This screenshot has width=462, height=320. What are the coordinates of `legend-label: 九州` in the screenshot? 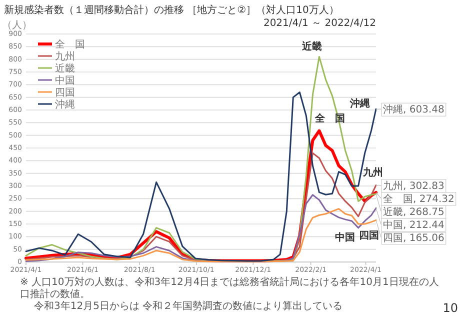 It's located at (65, 56).